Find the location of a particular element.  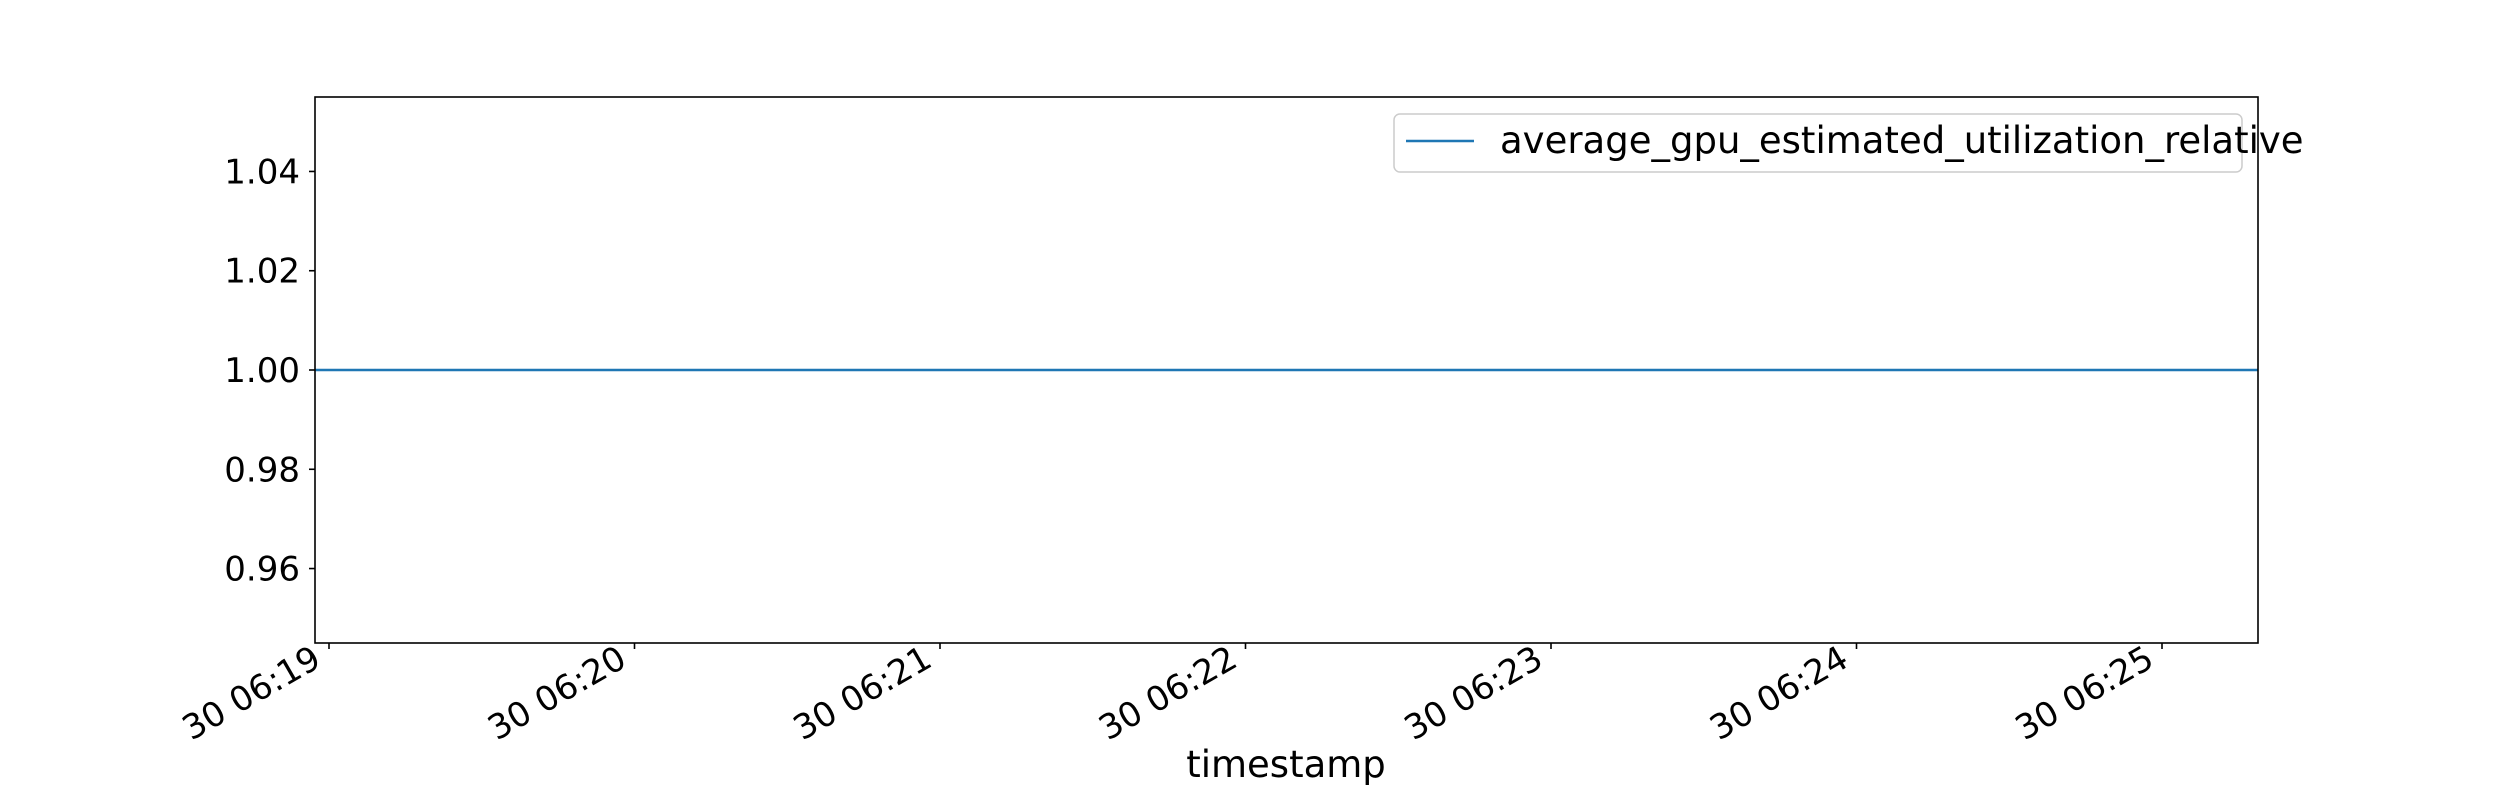

y-tick-label: 0.98 is located at coordinates (262, 470).